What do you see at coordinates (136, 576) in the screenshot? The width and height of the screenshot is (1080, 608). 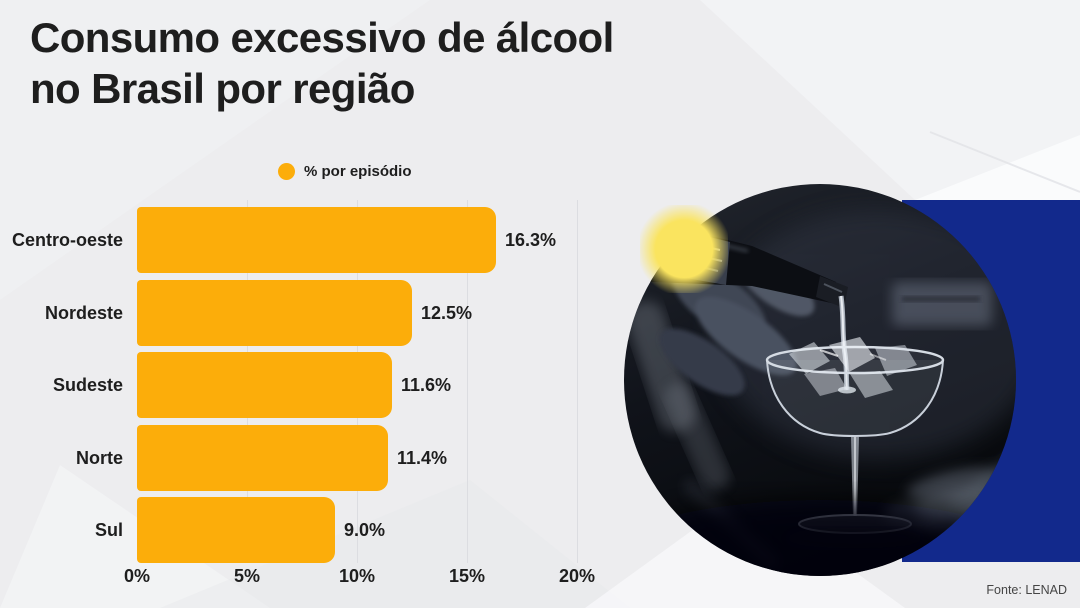 I see `x-axis-tick: 0%` at bounding box center [136, 576].